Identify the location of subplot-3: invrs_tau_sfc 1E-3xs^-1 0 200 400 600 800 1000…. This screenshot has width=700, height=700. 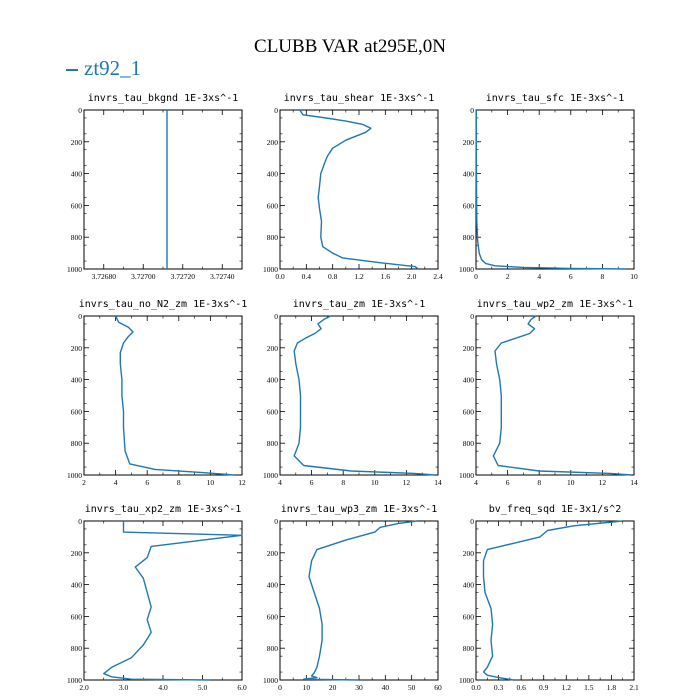
(548, 187).